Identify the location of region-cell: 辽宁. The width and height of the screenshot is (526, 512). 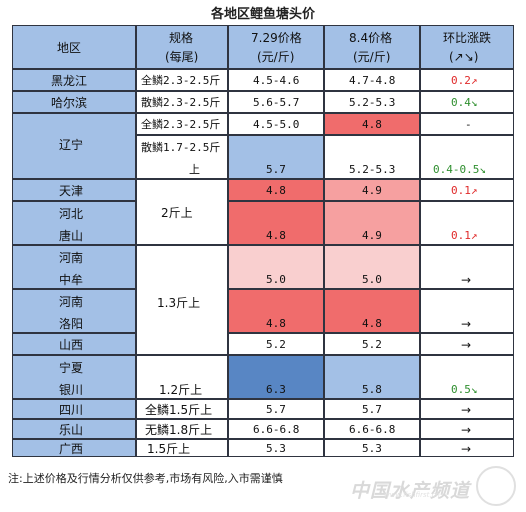
(74, 146).